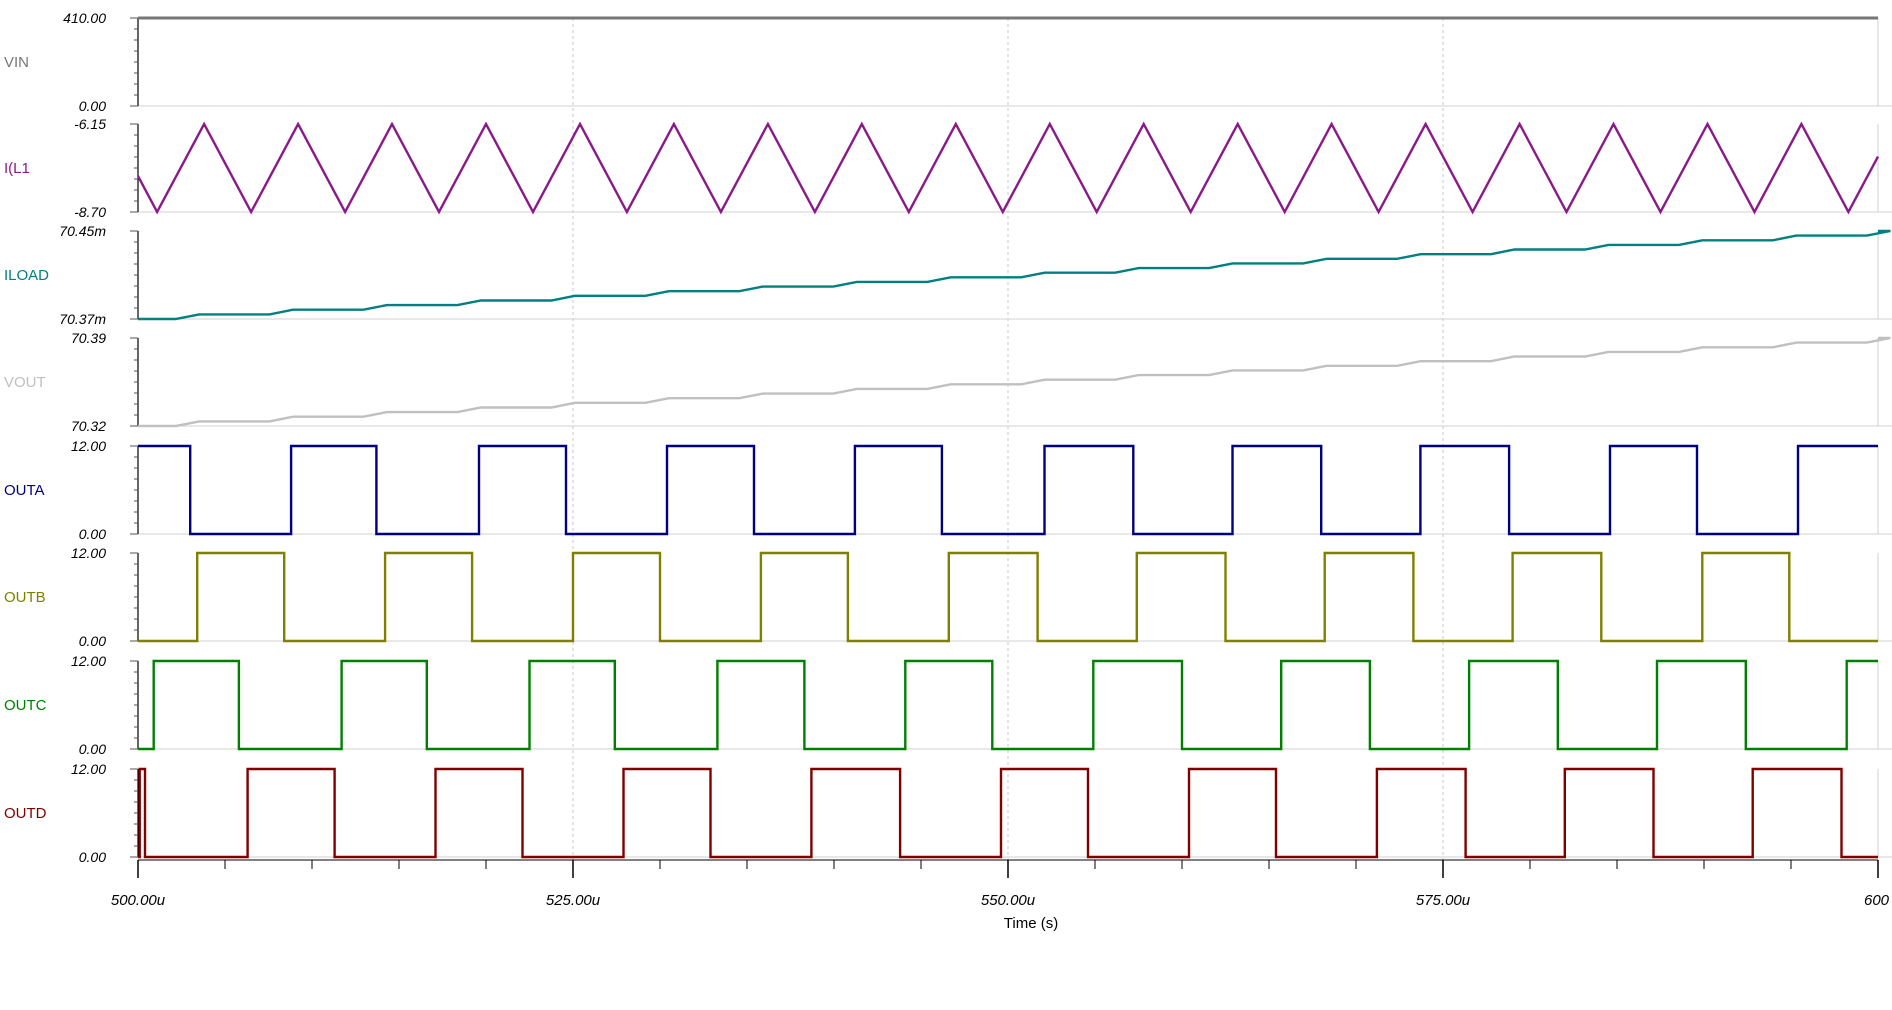  What do you see at coordinates (1443, 900) in the screenshot?
I see `x-tick-label: 575.00u` at bounding box center [1443, 900].